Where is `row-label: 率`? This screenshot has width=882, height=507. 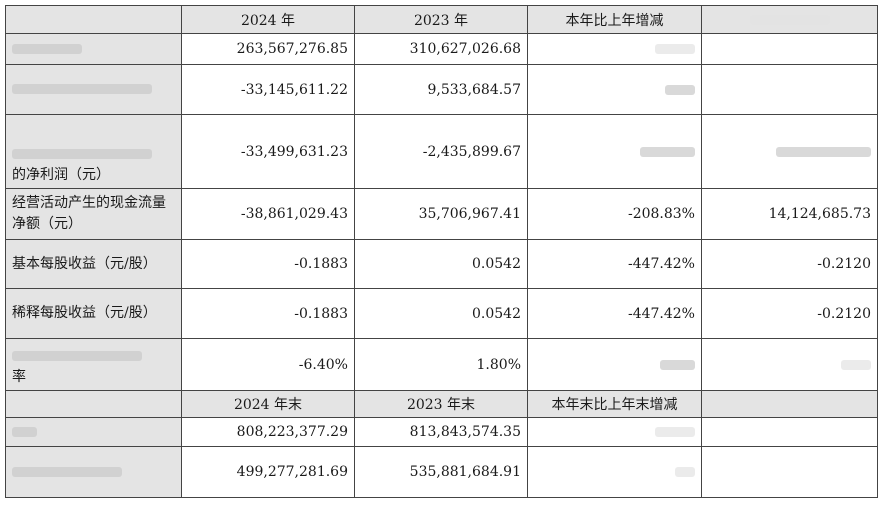 row-label: 率 is located at coordinates (93, 364).